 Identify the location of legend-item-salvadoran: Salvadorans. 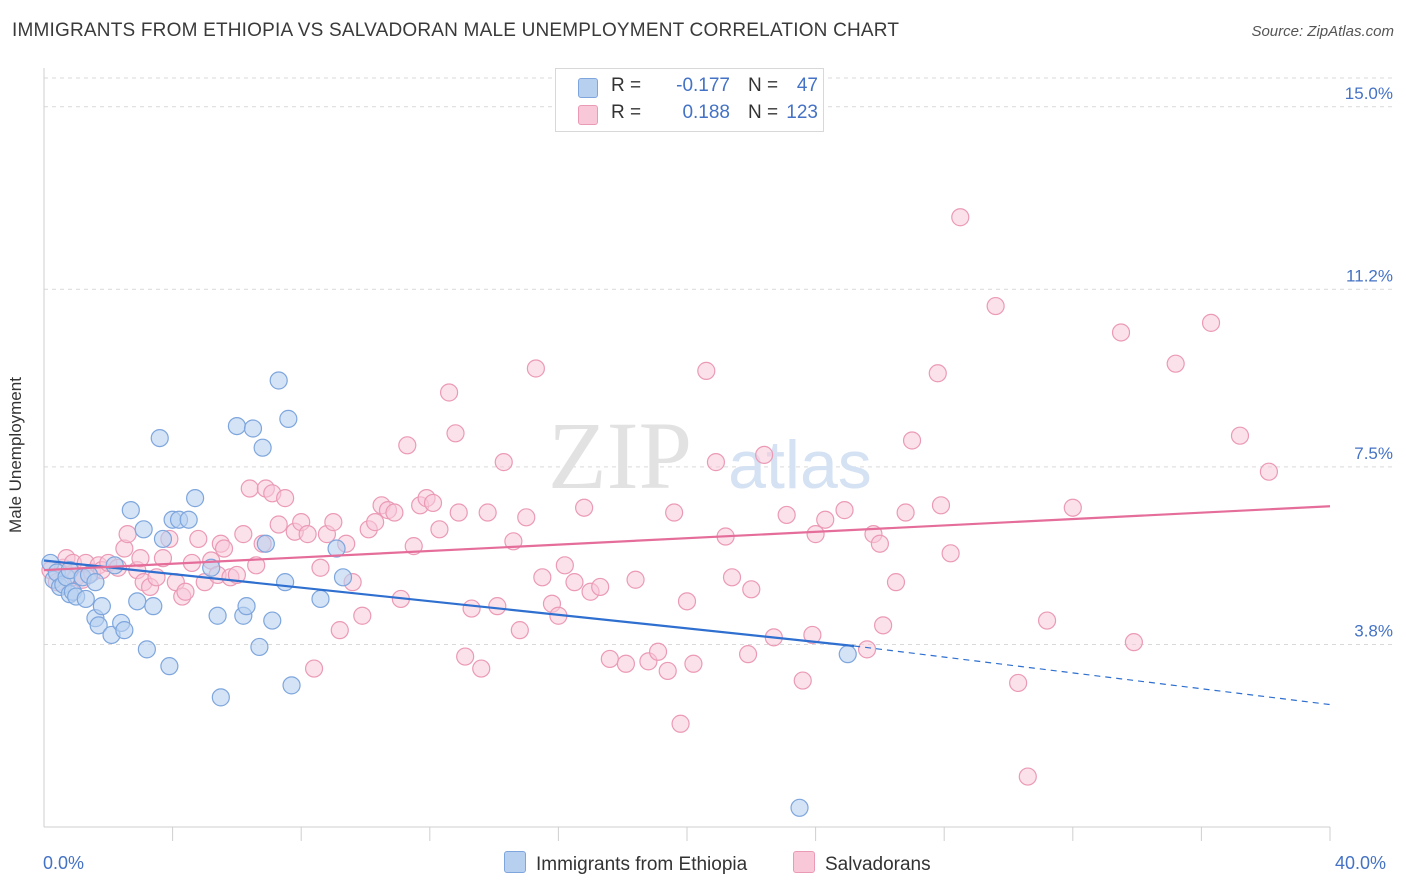
(862, 864).